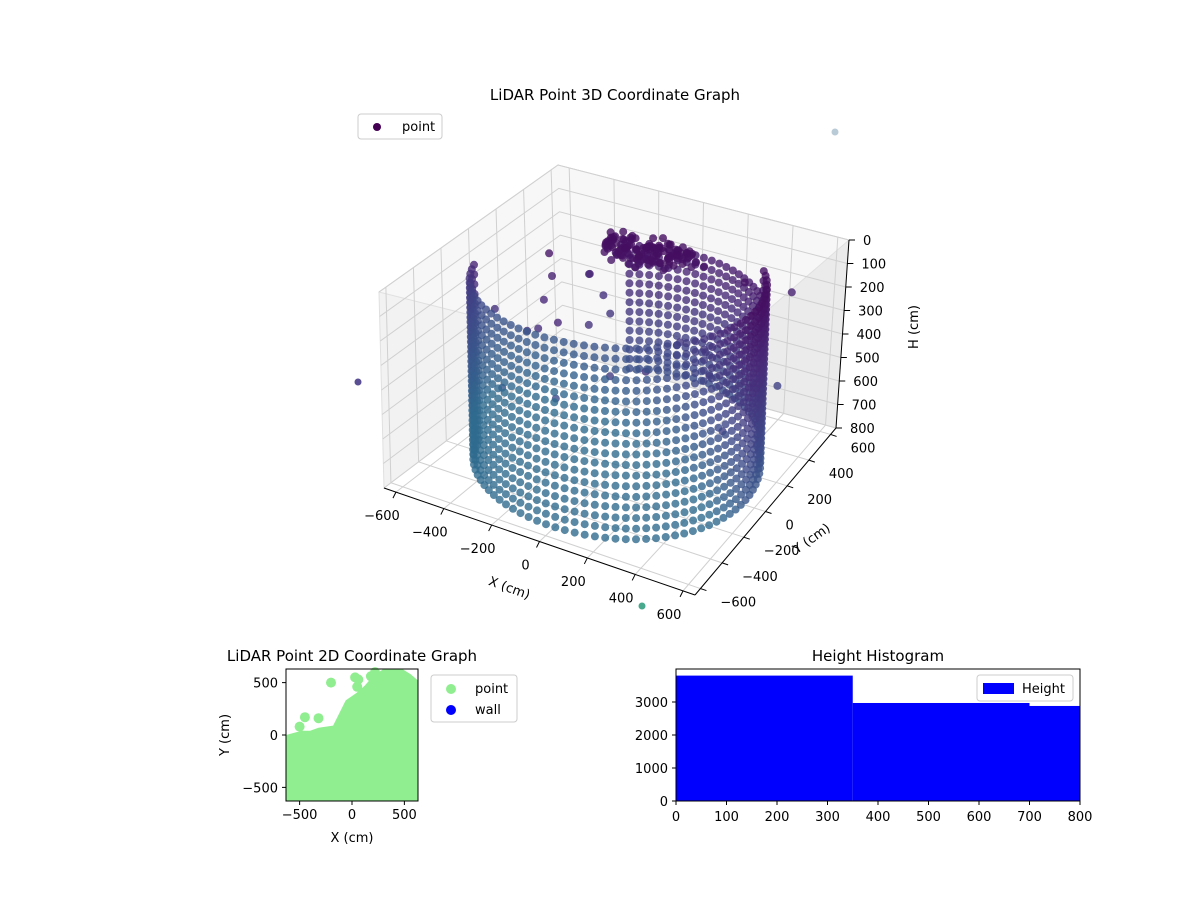  Describe the element at coordinates (790, 487) in the screenshot. I see `y-tick` at that location.